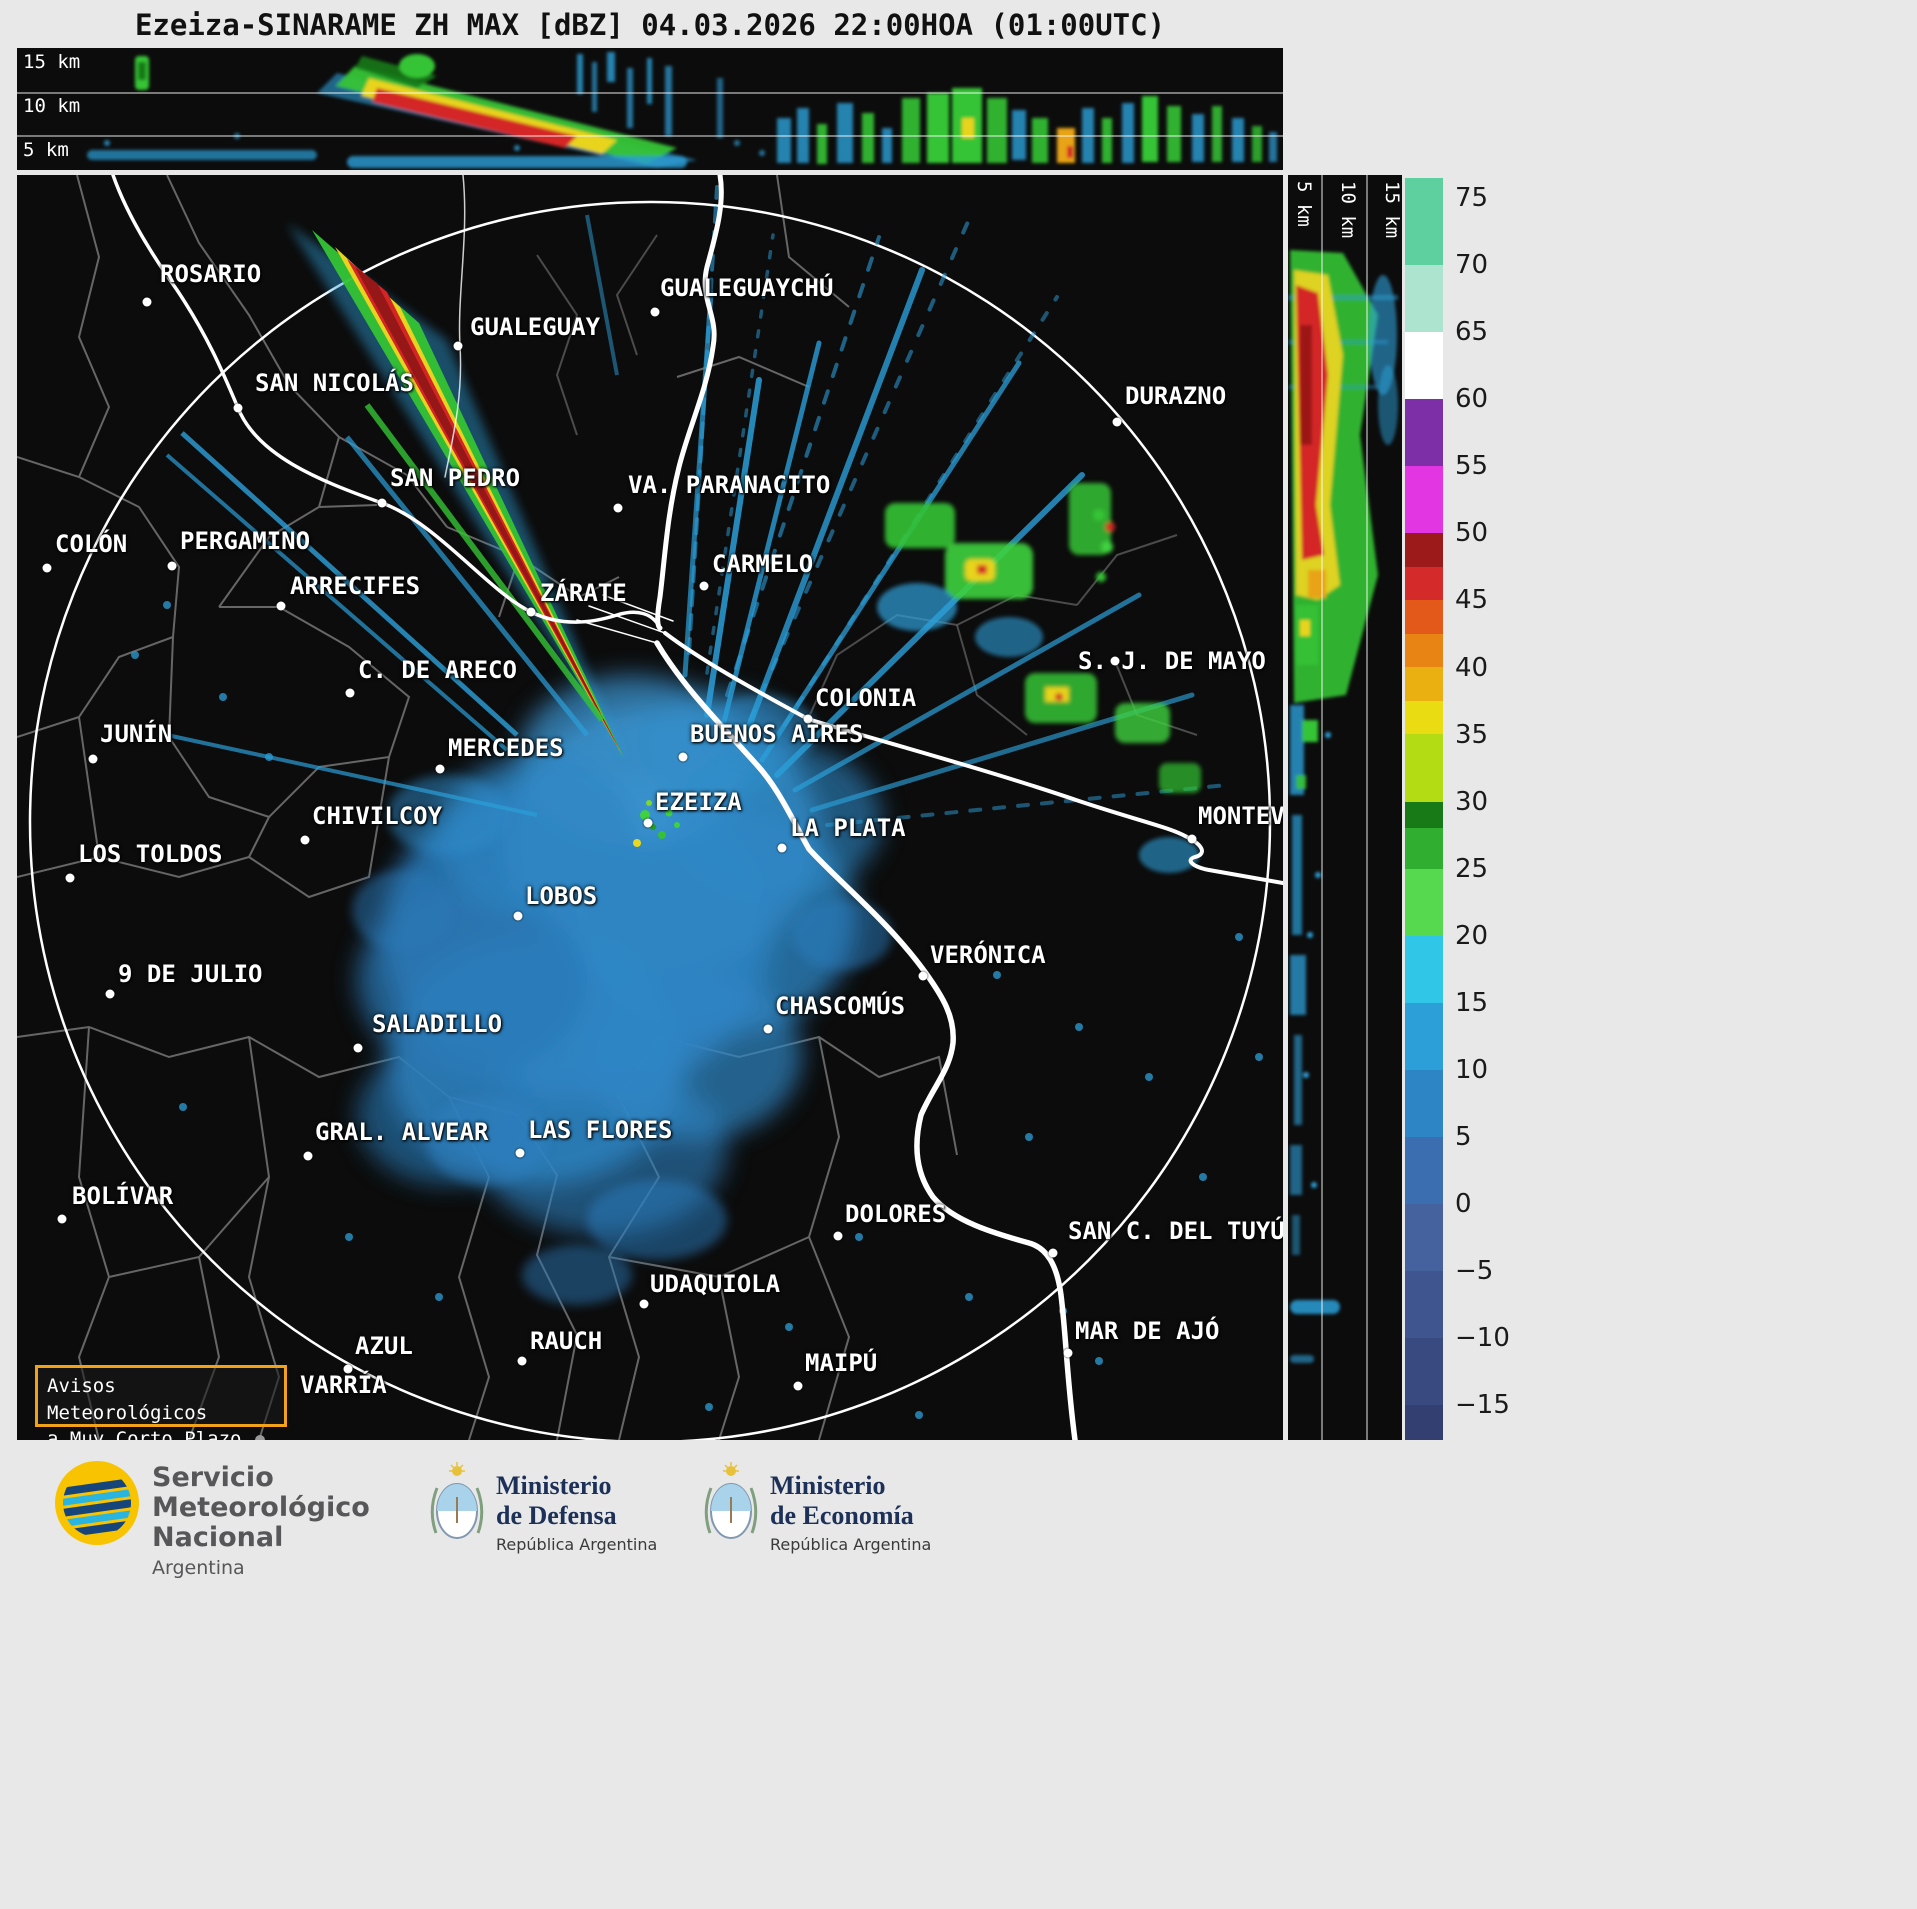 The width and height of the screenshot is (1917, 1909). What do you see at coordinates (1472, 399) in the screenshot?
I see `colorbar-tick-60: 60` at bounding box center [1472, 399].